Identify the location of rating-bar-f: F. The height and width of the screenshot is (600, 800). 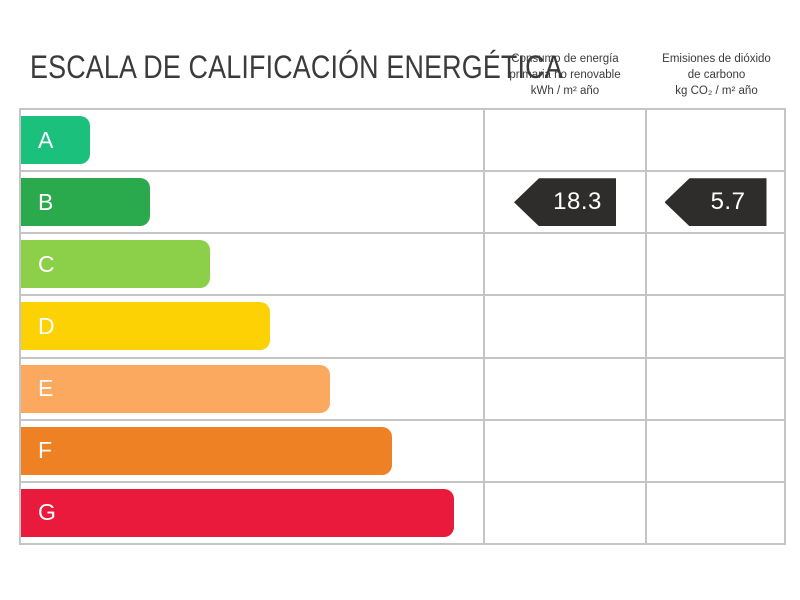
(206, 450).